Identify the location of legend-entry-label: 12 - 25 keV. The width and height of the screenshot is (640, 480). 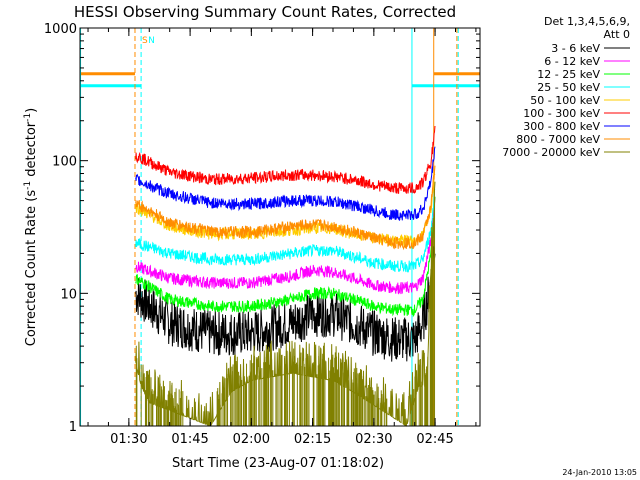
(568, 74).